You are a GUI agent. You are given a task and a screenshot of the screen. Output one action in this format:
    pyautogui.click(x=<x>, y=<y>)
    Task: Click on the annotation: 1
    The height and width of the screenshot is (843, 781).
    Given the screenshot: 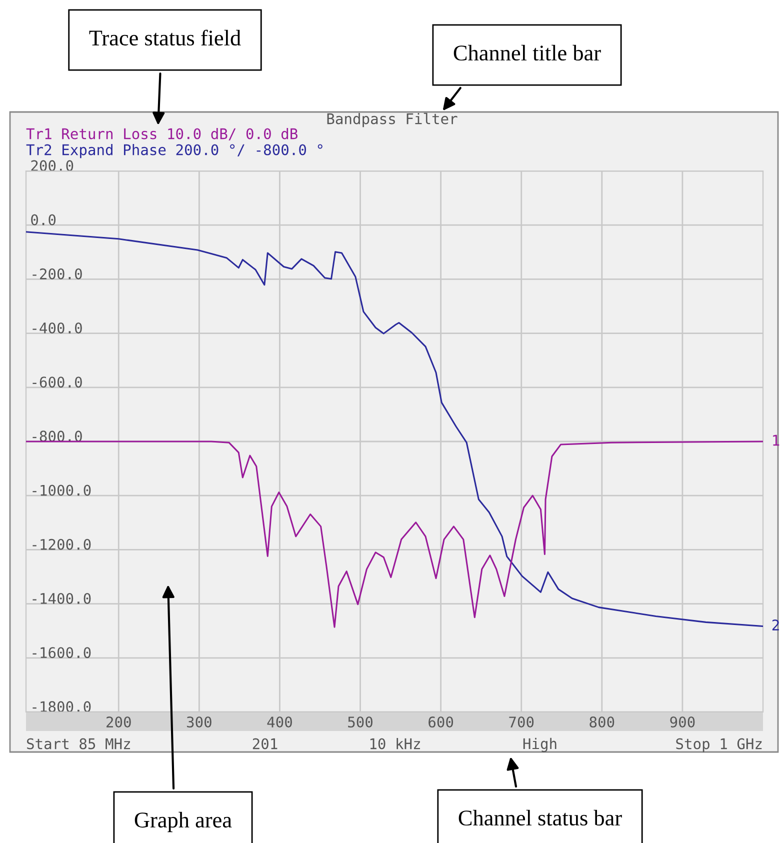 What is the action you would take?
    pyautogui.click(x=776, y=440)
    